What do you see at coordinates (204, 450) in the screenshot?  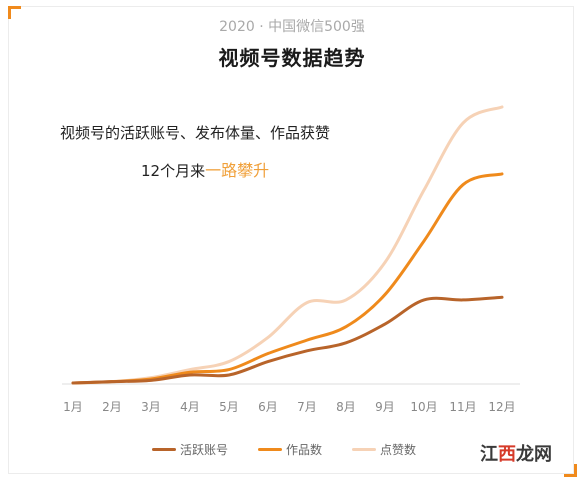 I see `legend-label: 活跃账号` at bounding box center [204, 450].